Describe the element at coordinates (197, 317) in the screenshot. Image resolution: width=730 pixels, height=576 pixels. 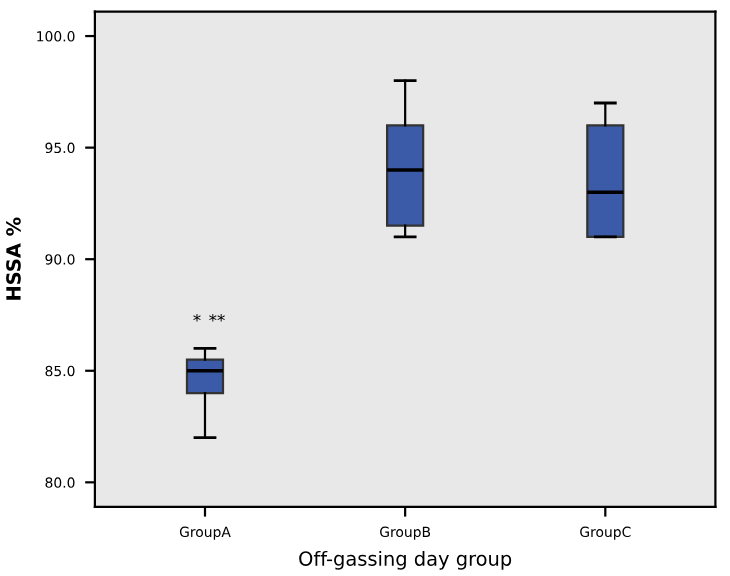
I see `annotation: *` at that location.